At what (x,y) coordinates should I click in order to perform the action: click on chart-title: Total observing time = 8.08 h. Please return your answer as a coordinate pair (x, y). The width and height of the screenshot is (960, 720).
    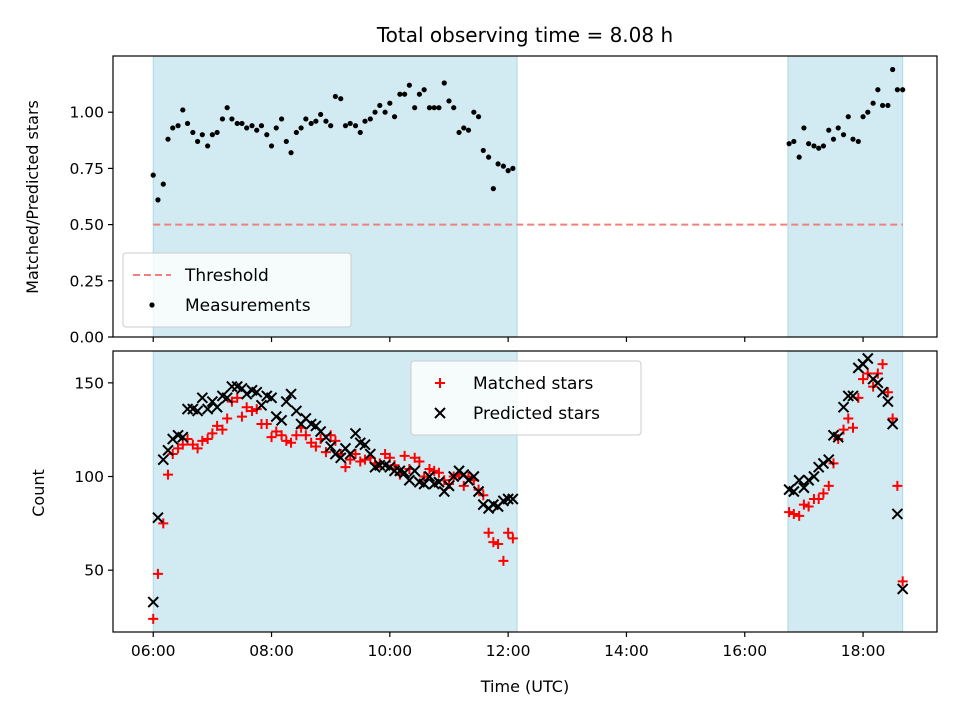
    Looking at the image, I should click on (524, 35).